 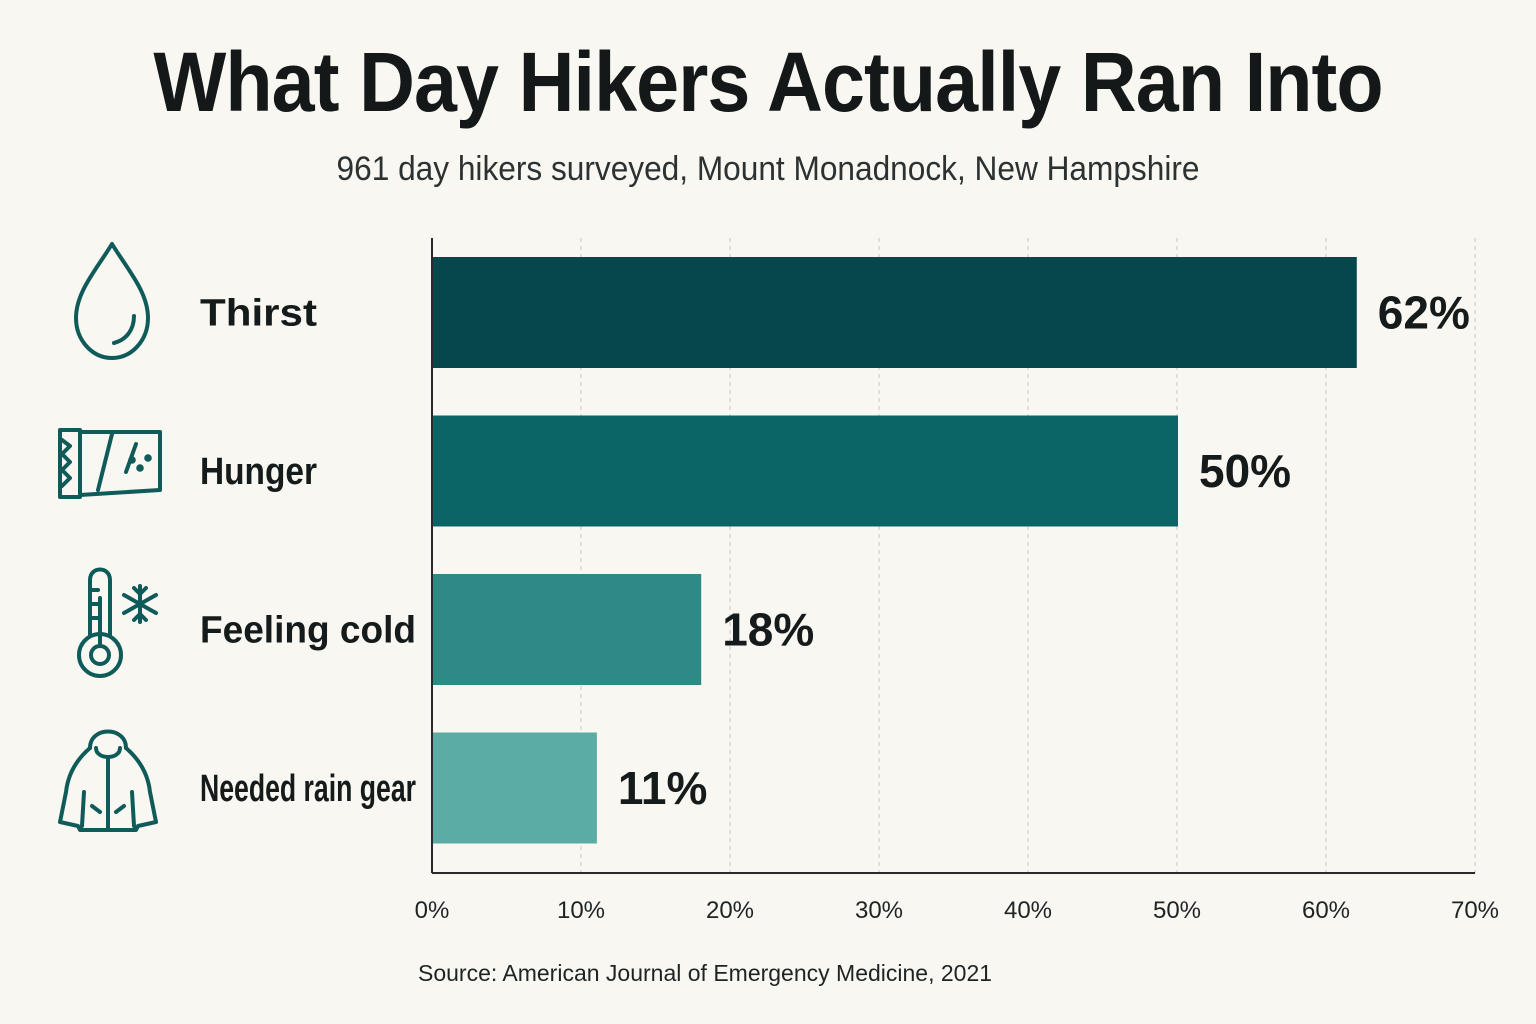 I want to click on category-label: Hunger, so click(x=258, y=472).